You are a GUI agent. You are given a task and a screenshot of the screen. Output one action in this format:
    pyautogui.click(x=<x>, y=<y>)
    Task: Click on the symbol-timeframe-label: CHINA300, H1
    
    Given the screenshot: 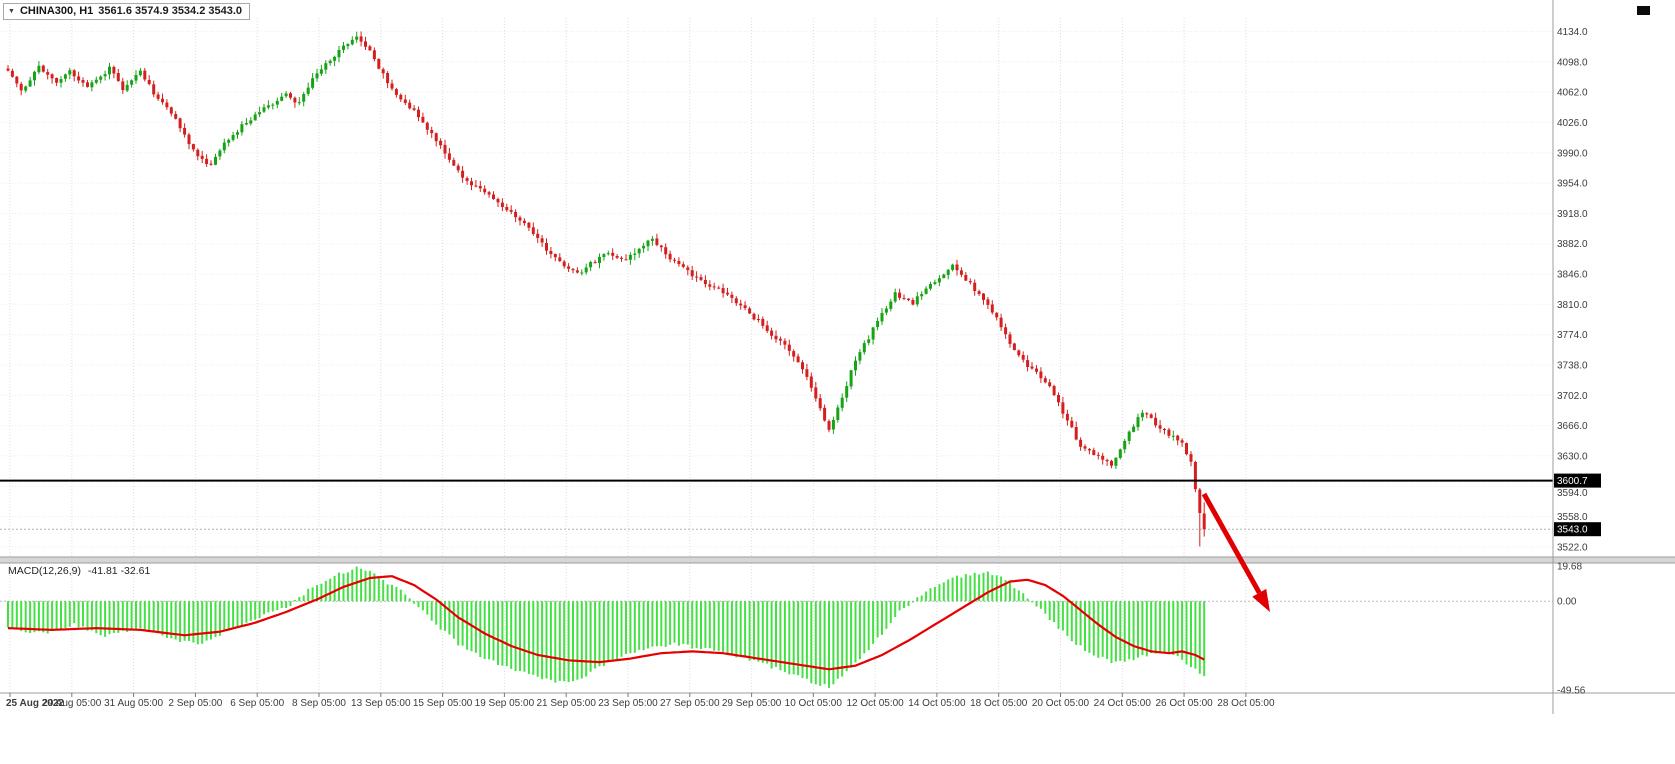 What is the action you would take?
    pyautogui.click(x=56, y=11)
    